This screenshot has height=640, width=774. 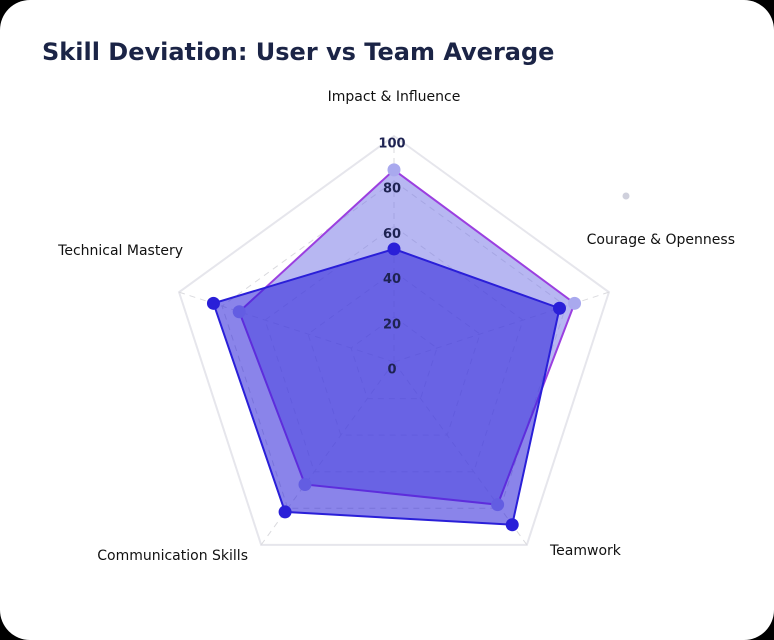 What do you see at coordinates (394, 97) in the screenshot?
I see `category-label: Impact & Influence` at bounding box center [394, 97].